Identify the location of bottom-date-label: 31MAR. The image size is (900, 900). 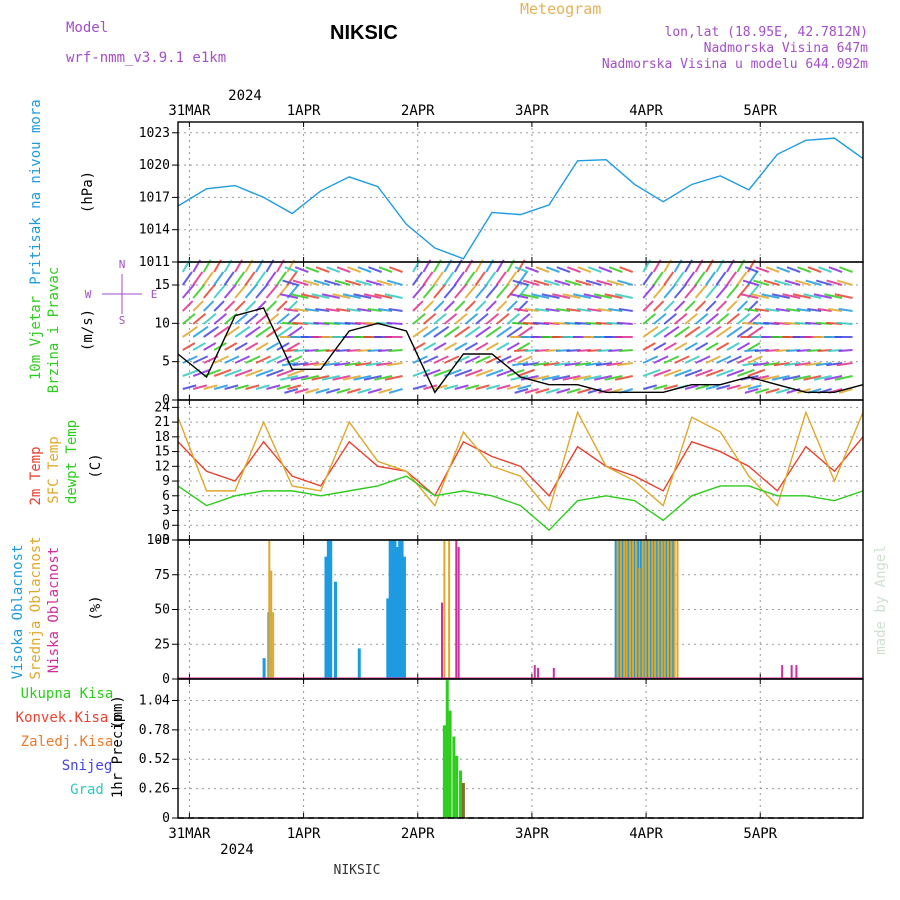
(189, 834).